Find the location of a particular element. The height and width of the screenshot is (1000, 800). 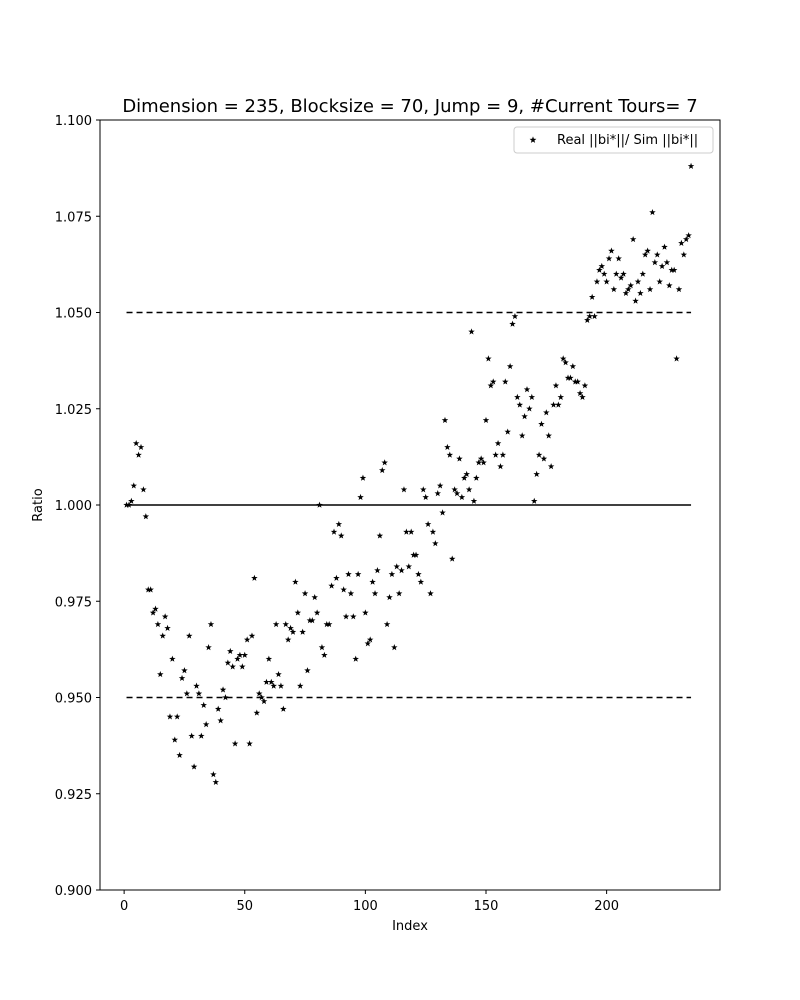

legend-box is located at coordinates (613, 140).